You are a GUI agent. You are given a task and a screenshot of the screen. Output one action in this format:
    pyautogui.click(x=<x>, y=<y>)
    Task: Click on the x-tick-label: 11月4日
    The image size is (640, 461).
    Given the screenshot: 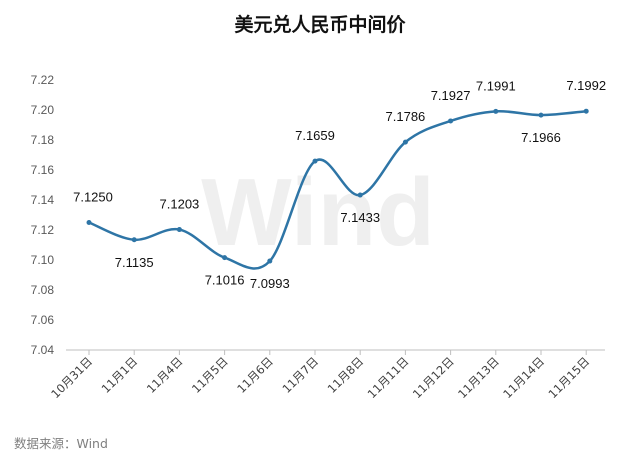 What is the action you would take?
    pyautogui.click(x=165, y=375)
    